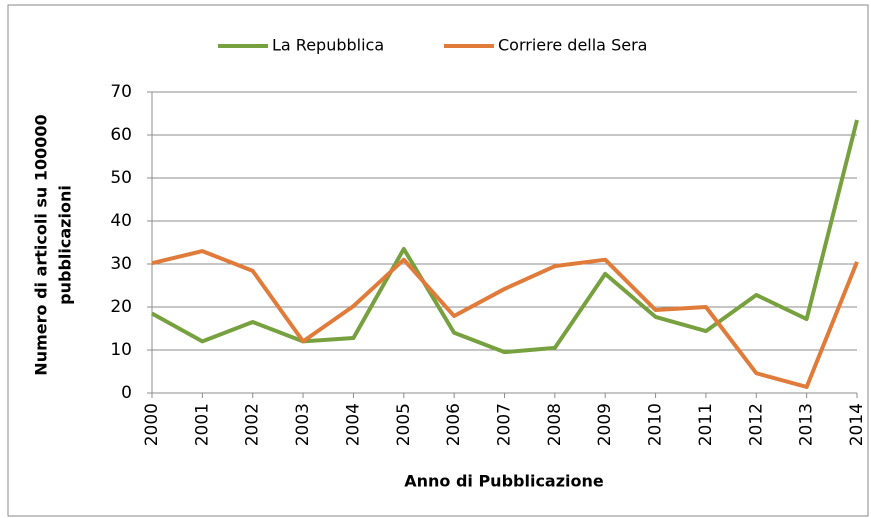 This screenshot has width=871, height=518. What do you see at coordinates (756, 424) in the screenshot?
I see `x-tick-label: 2012` at bounding box center [756, 424].